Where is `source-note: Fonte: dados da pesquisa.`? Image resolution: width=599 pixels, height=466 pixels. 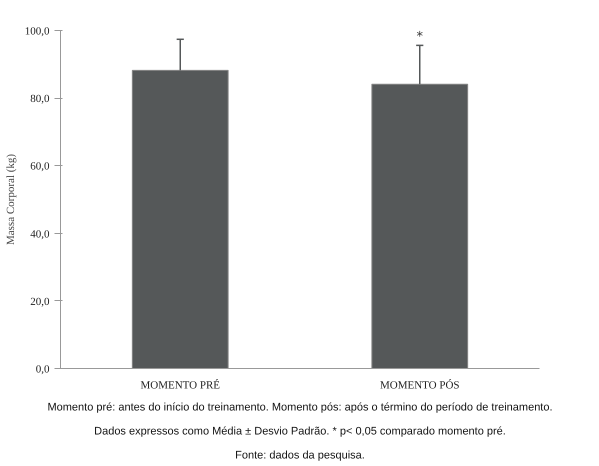 source-note: Fonte: dados da pesquisa. is located at coordinates (300, 456).